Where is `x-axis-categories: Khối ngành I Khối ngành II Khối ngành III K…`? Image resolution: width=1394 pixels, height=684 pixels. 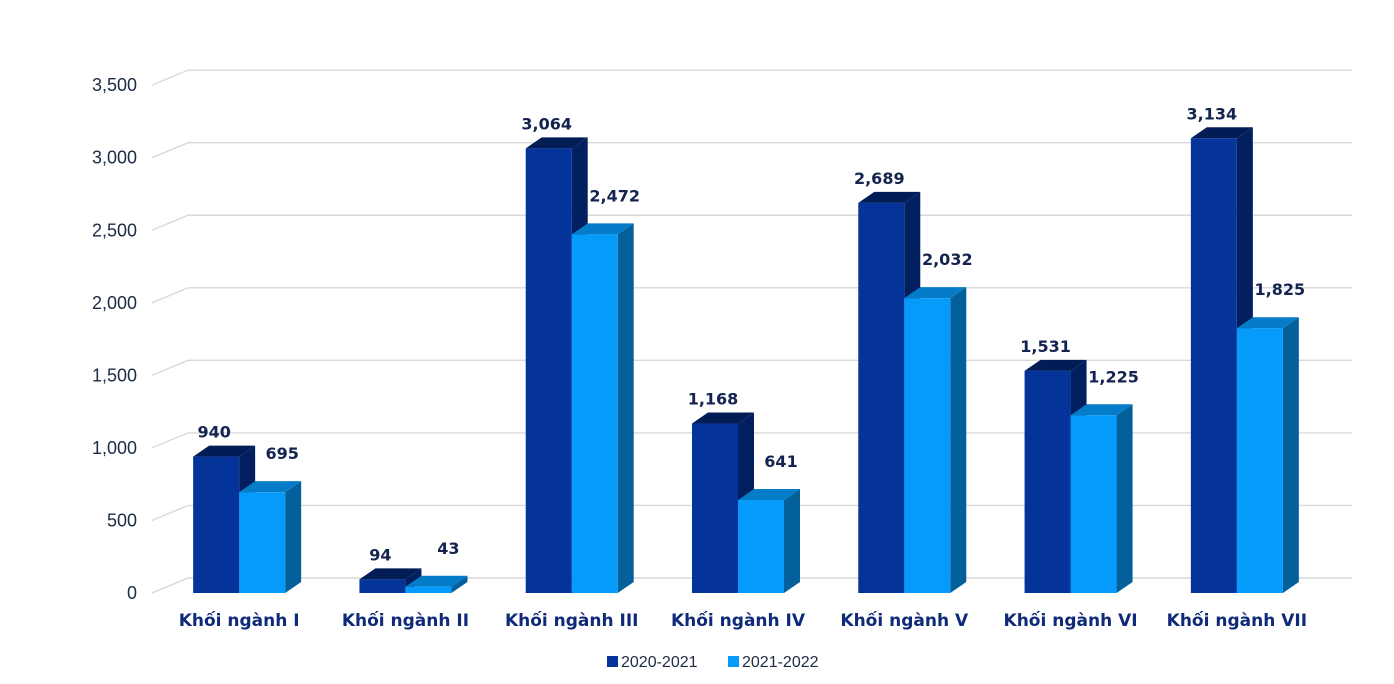
x-axis-categories: Khối ngành I Khối ngành II Khối ngành III K… is located at coordinates (743, 620).